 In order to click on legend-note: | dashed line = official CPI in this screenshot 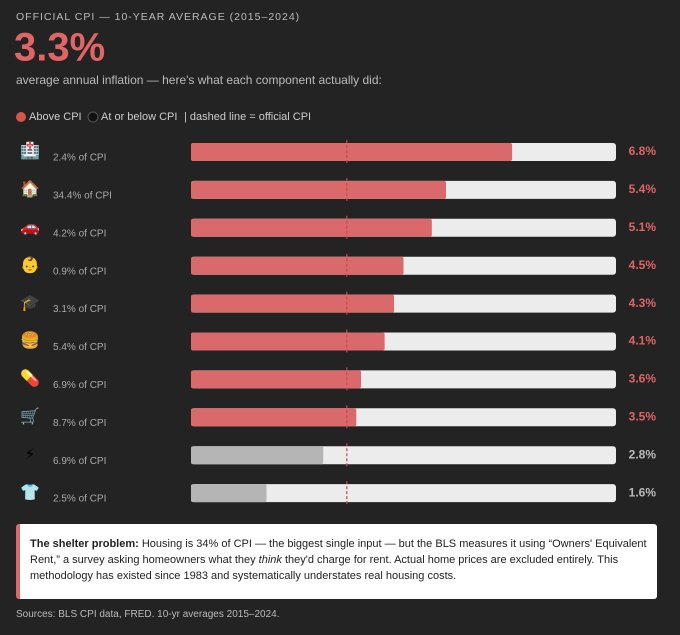, I will do `click(247, 117)`.